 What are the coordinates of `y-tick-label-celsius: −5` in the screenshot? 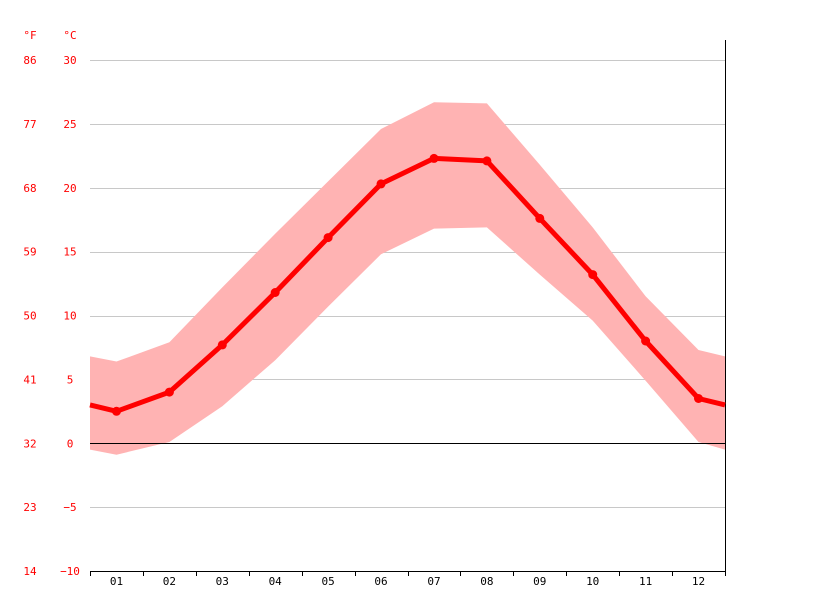 It's located at (69, 507).